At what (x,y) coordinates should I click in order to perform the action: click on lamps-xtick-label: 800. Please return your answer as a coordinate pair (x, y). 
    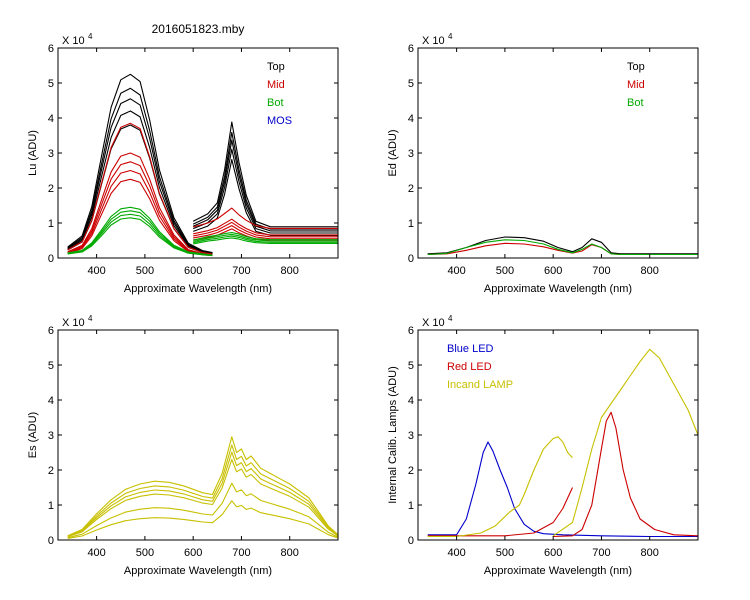
    Looking at the image, I should click on (650, 553).